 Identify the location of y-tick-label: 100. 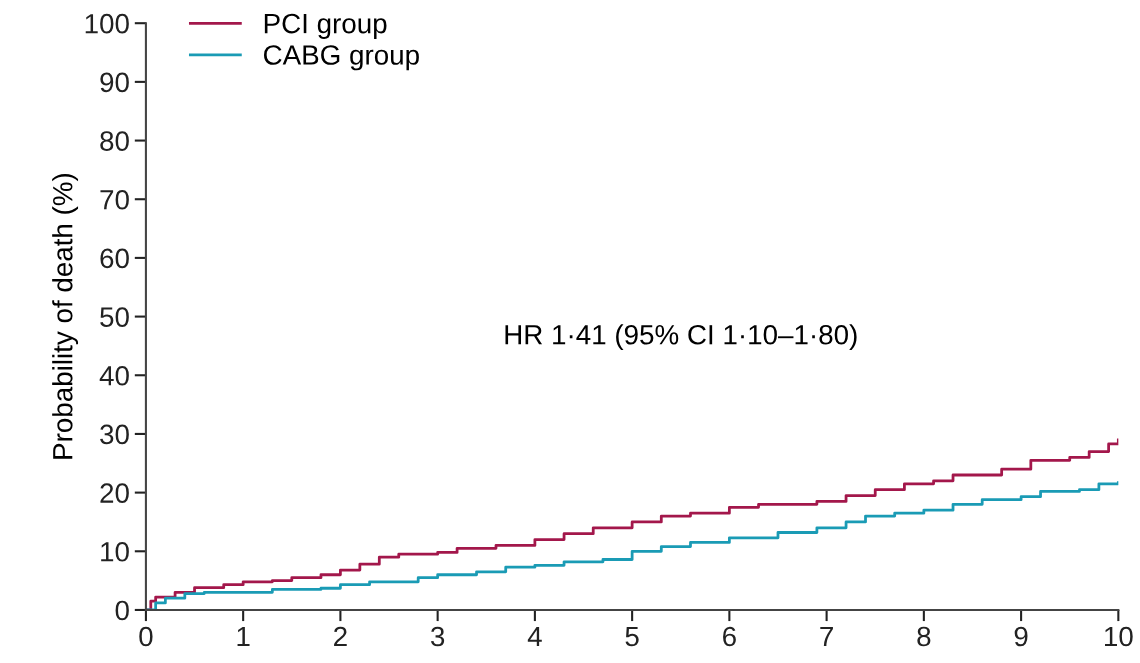
(107, 23).